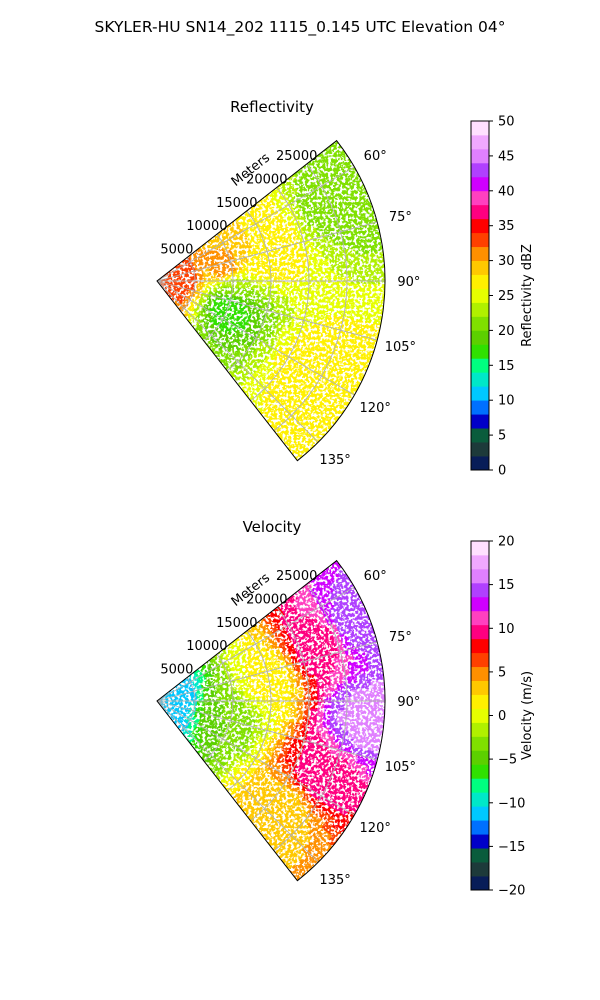  What do you see at coordinates (334, 460) in the screenshot?
I see `angle-tick-label: 135°` at bounding box center [334, 460].